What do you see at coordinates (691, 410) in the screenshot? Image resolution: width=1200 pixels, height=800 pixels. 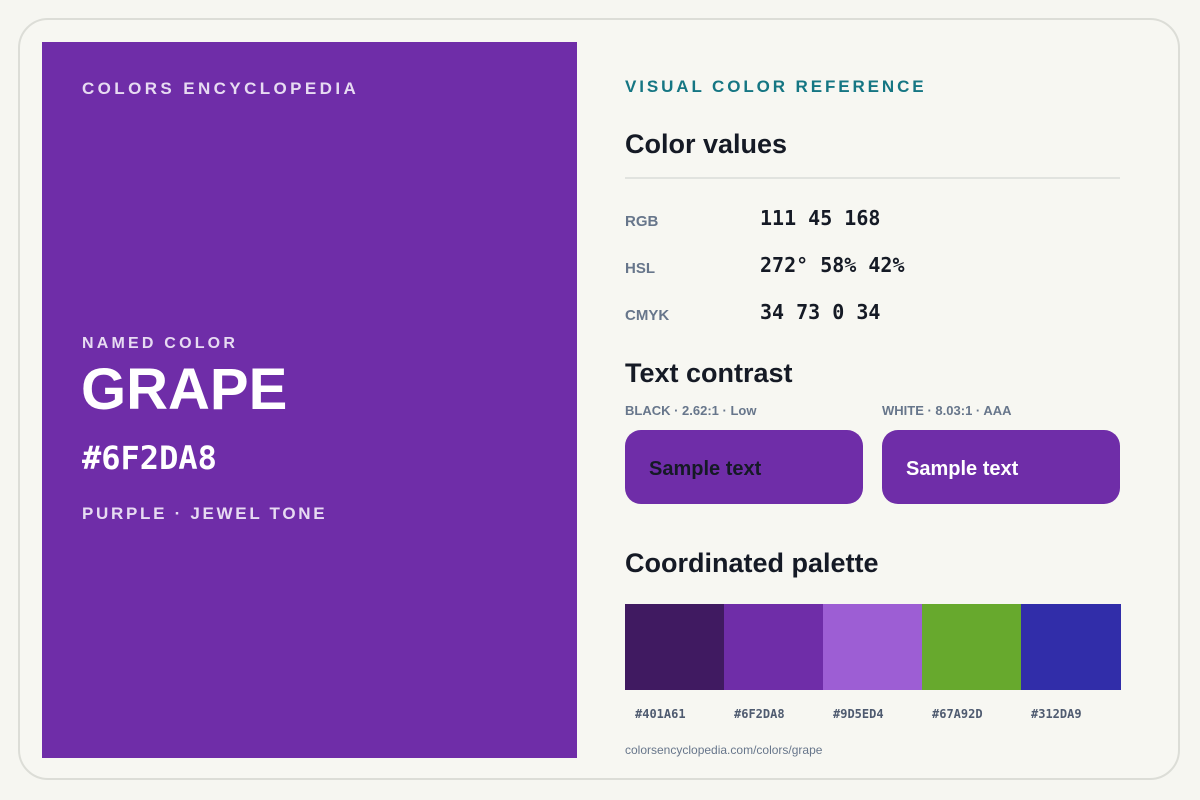 I see `black-contrast-label: BLACK · 2.62:1 · Low` at bounding box center [691, 410].